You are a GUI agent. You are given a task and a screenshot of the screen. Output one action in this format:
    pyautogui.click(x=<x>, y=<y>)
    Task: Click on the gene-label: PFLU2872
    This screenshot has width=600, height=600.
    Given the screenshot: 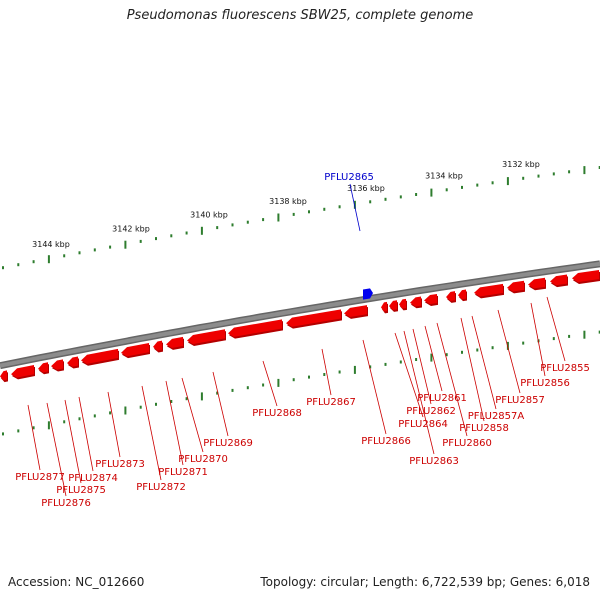 What is the action you would take?
    pyautogui.click(x=161, y=487)
    